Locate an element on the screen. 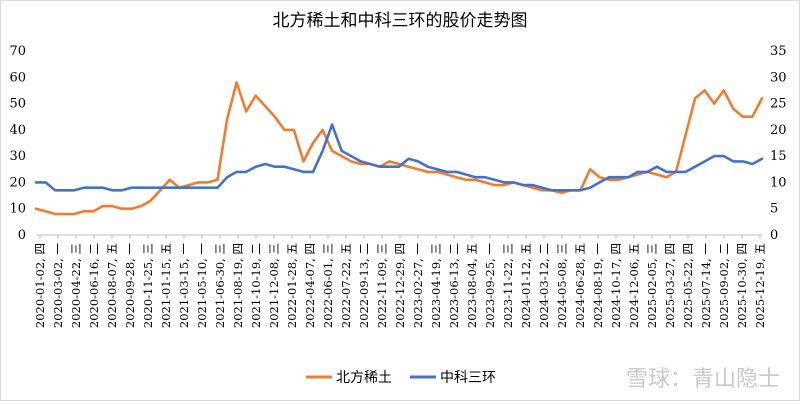 The width and height of the screenshot is (800, 405). left-y-tick-label: 70 is located at coordinates (17, 51).